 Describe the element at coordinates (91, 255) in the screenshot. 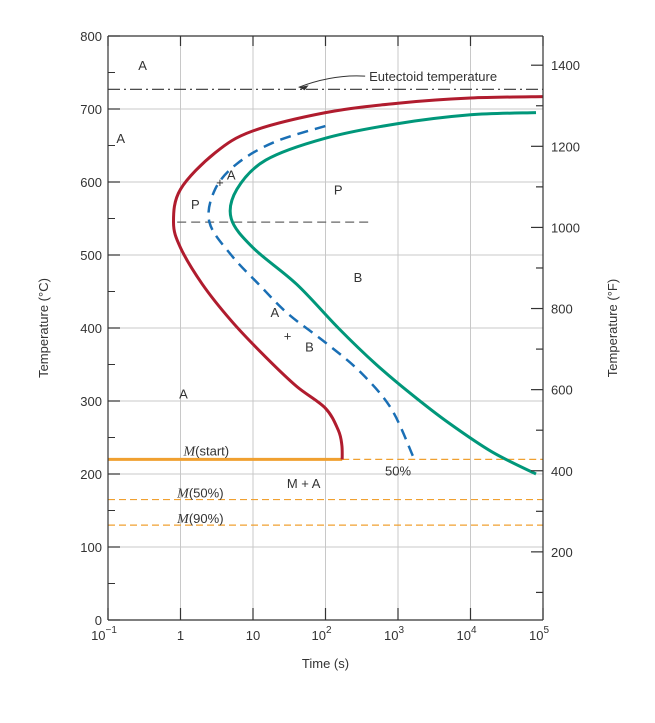

I see `y-tick-label-left: 500` at that location.